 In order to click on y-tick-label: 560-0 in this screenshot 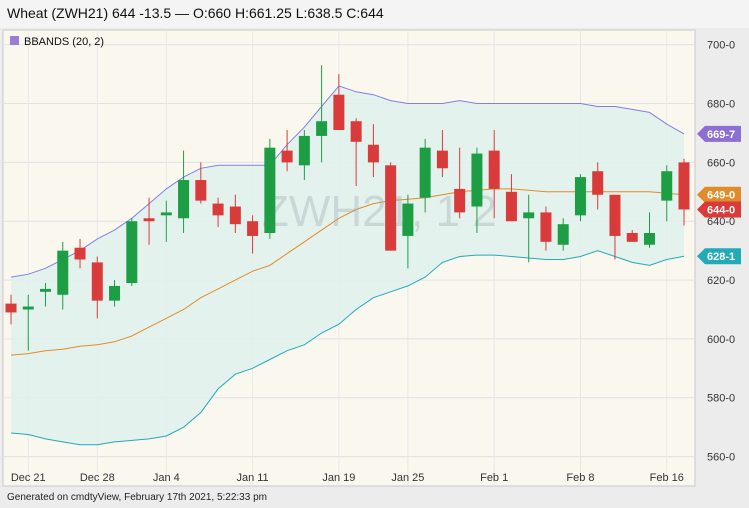, I will do `click(721, 458)`.